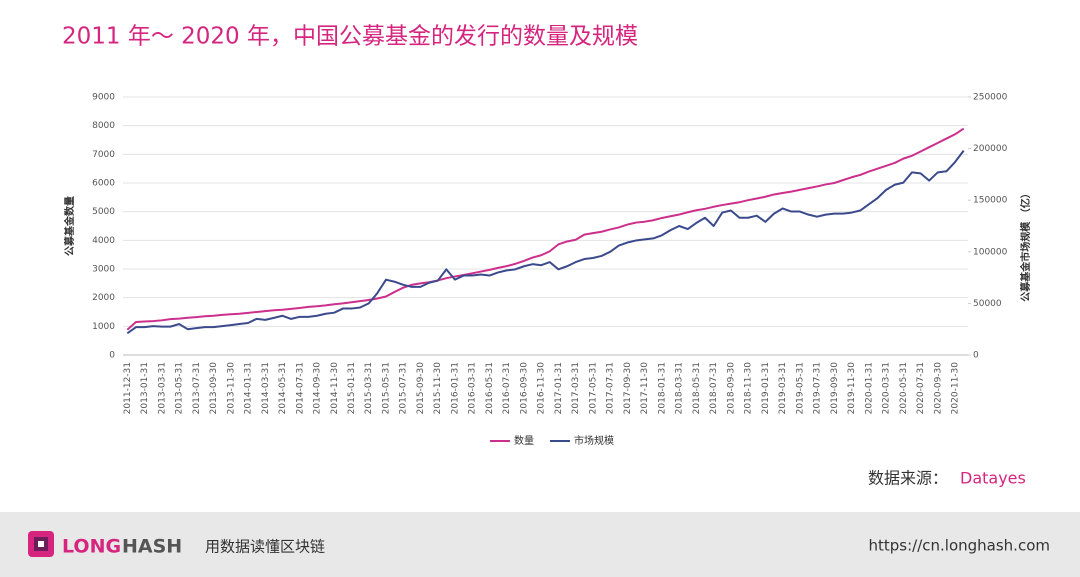 This screenshot has height=577, width=1080. Describe the element at coordinates (41, 544) in the screenshot. I see `logo-icon` at that location.